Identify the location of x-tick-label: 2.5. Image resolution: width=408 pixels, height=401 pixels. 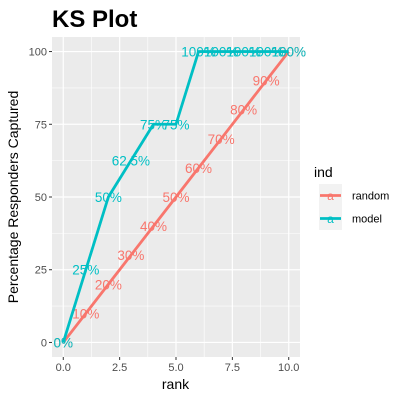
(119, 368).